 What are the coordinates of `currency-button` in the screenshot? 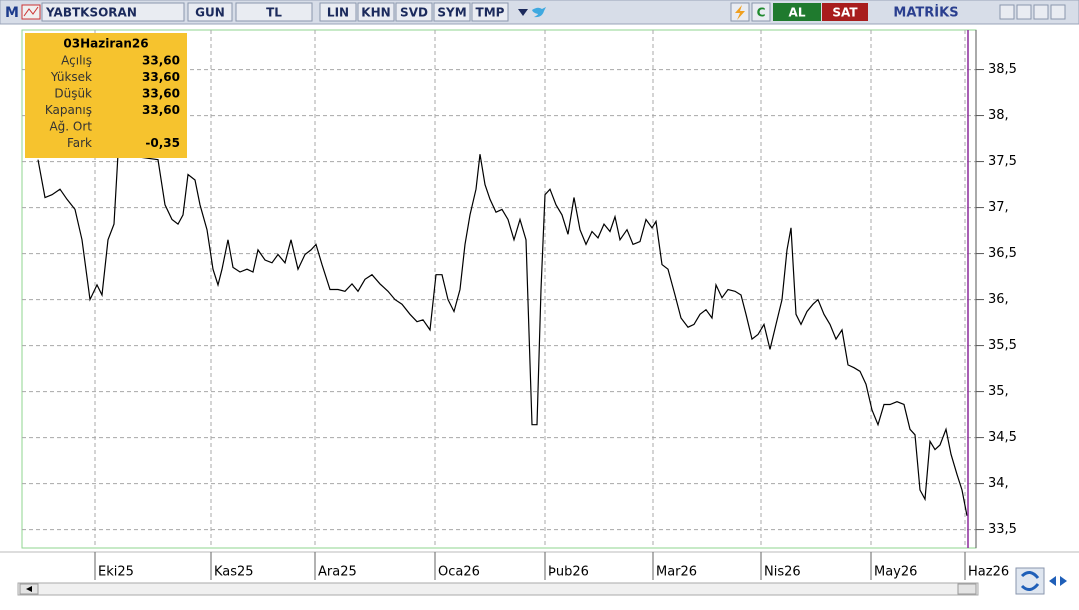 It's located at (274, 12).